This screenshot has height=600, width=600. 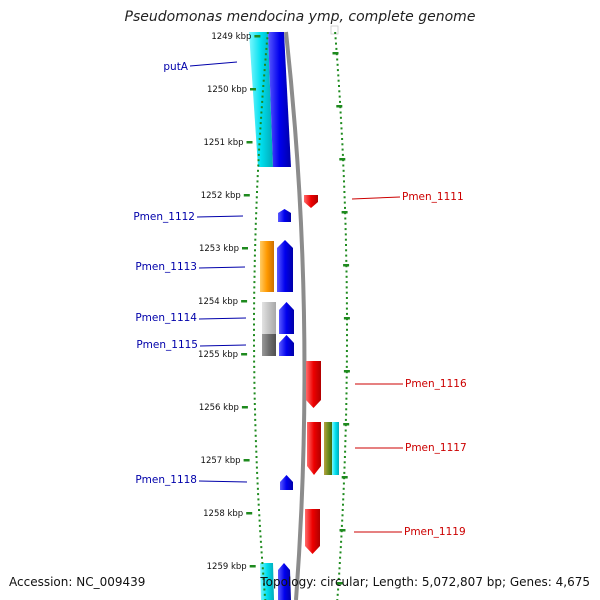 I want to click on label-group-pmen-1116: Pmen_1116, so click(x=411, y=384).